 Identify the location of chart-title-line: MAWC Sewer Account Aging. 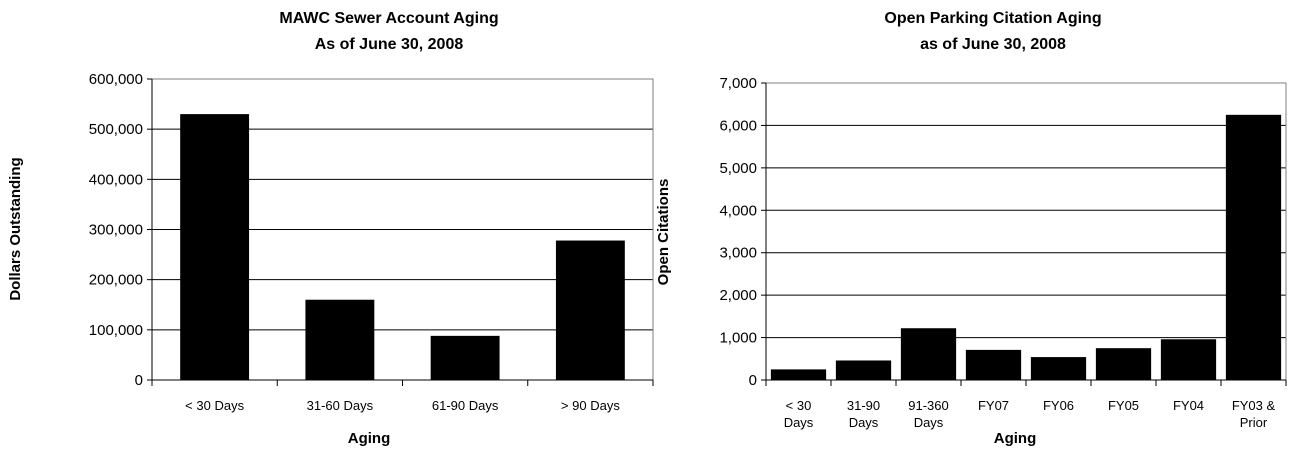
(388, 18).